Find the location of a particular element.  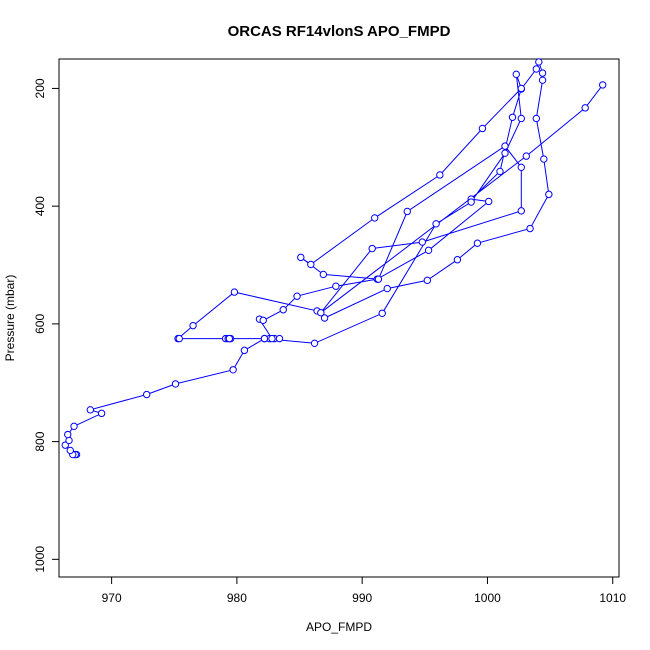

y-tick-label: 400 is located at coordinates (40, 206).